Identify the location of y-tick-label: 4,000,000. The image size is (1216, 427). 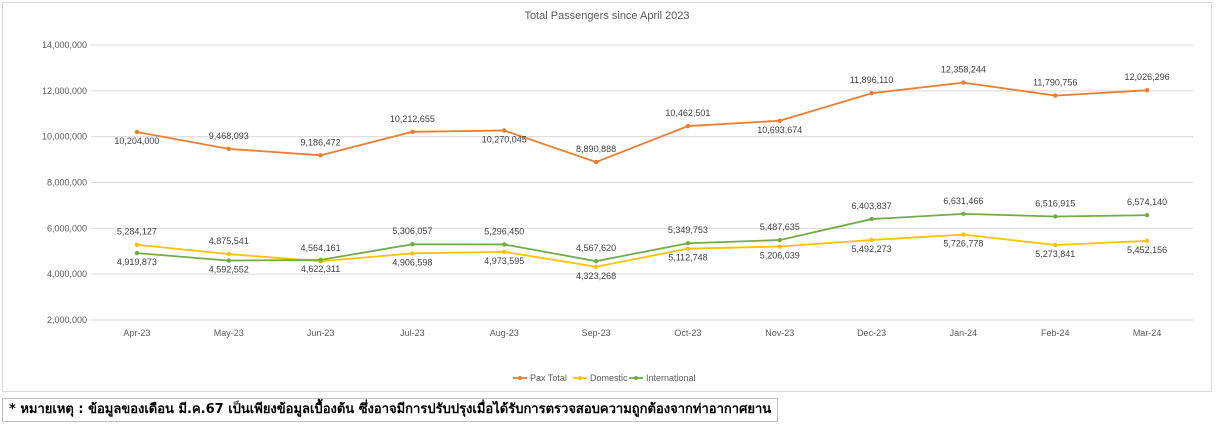
(67, 274).